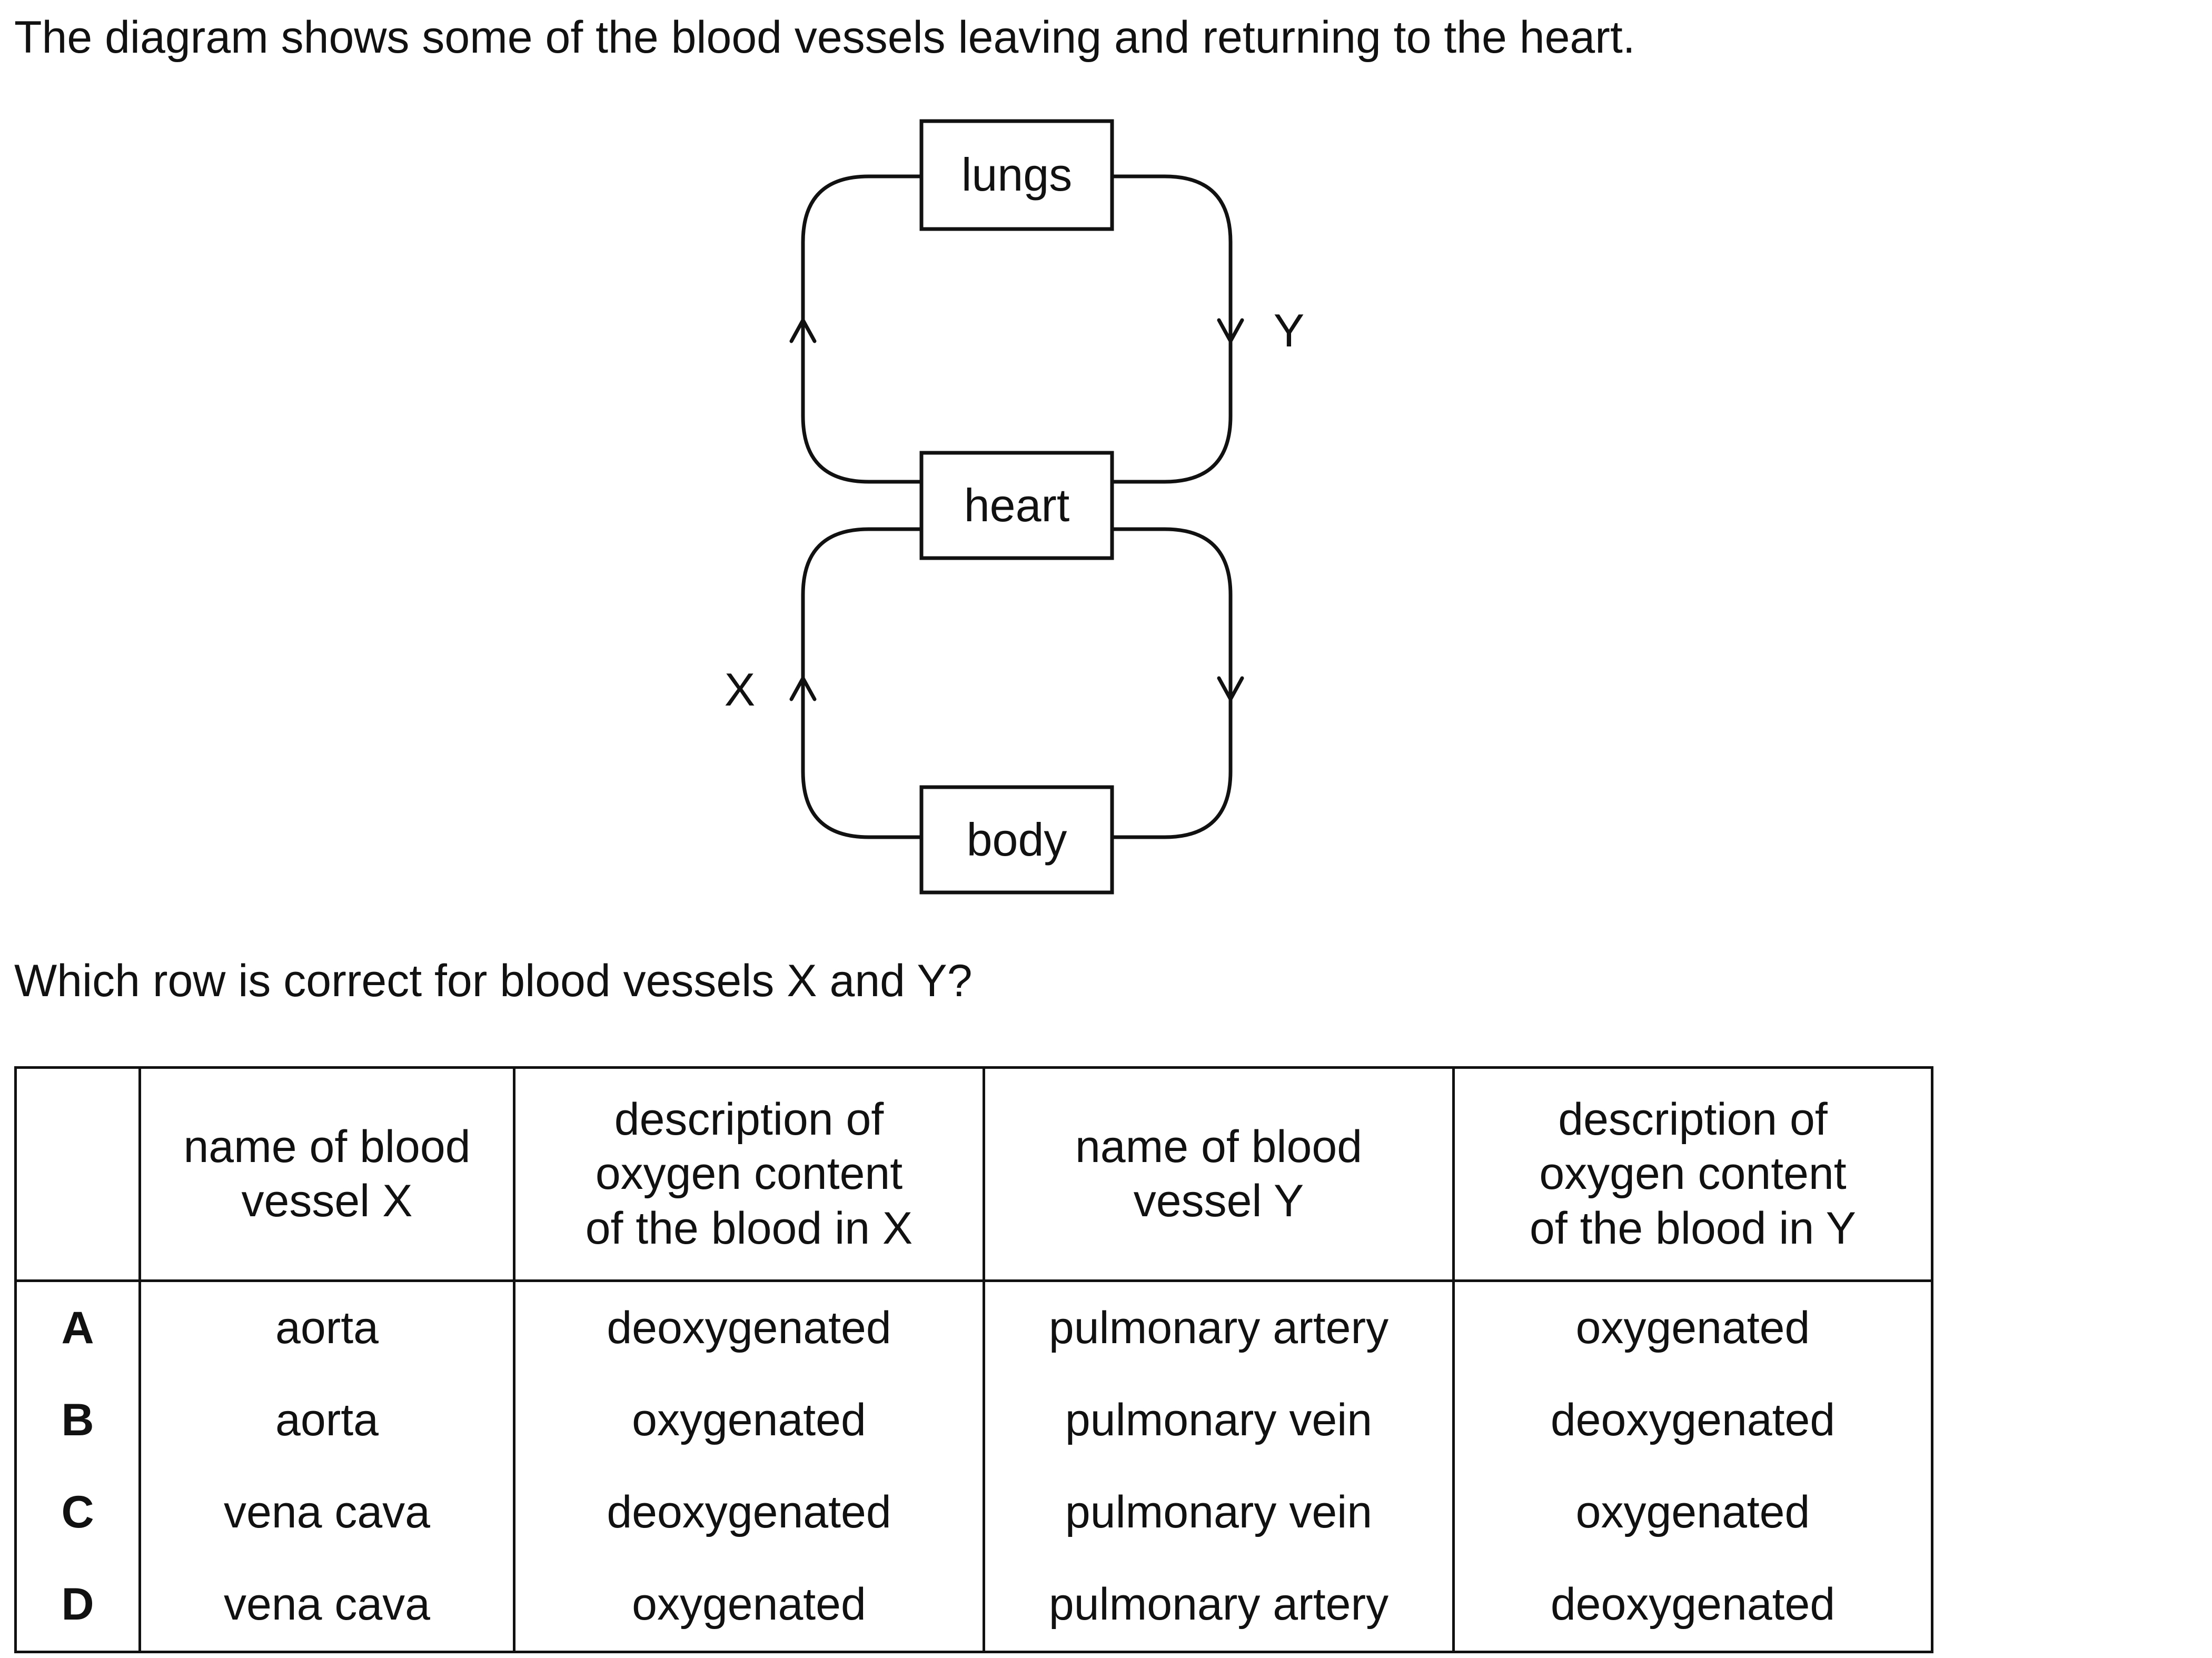 This screenshot has height=1658, width=2212. Describe the element at coordinates (740, 689) in the screenshot. I see `vessel-x-label: X` at that location.